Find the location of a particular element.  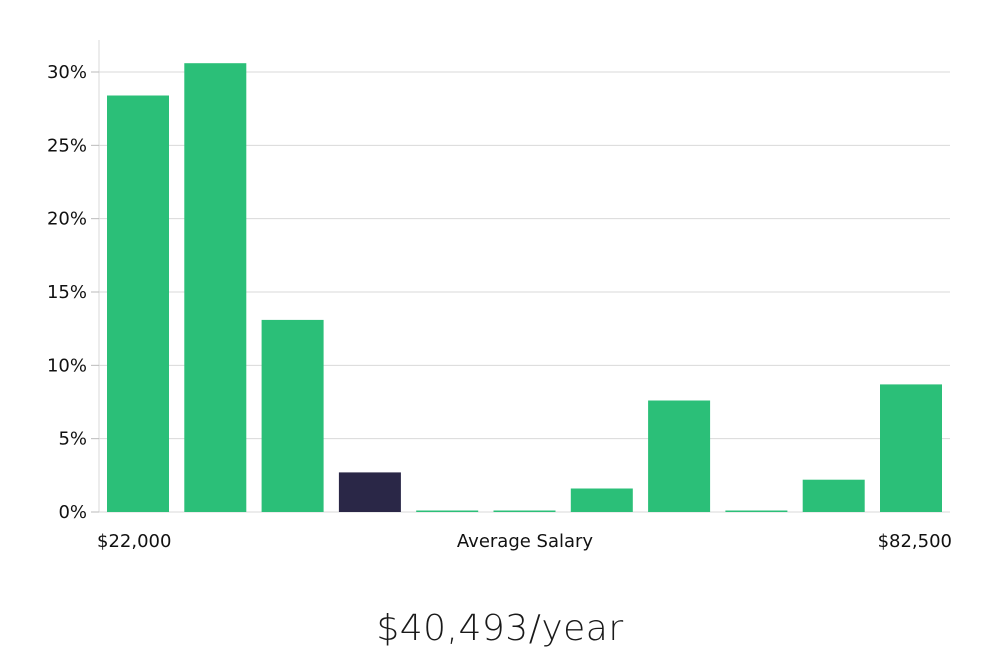

average-salary-value: $40,493/year is located at coordinates (500, 628).